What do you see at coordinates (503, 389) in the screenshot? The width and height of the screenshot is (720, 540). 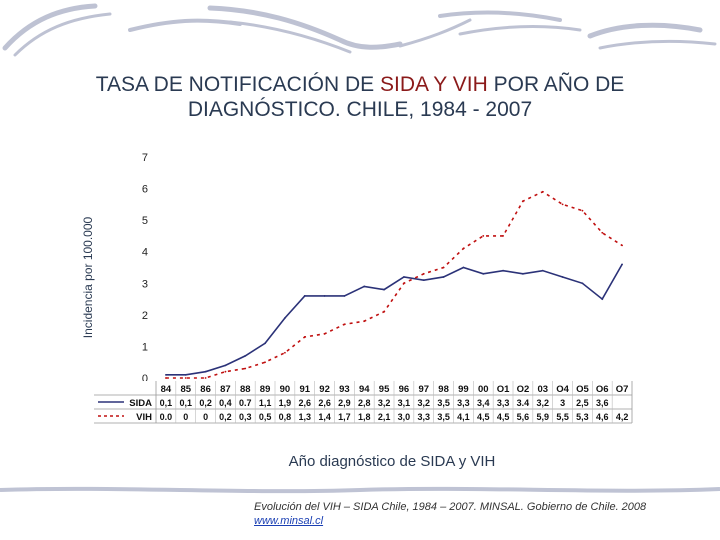 I see `x-tick-label: O1` at bounding box center [503, 389].